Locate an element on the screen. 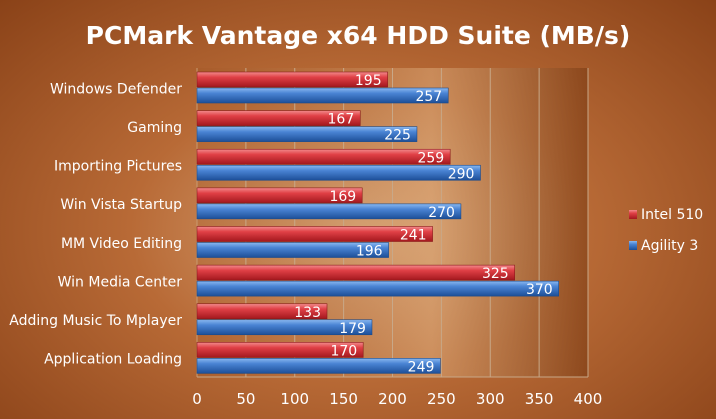 The width and height of the screenshot is (716, 419). data-label: 195 is located at coordinates (368, 81).